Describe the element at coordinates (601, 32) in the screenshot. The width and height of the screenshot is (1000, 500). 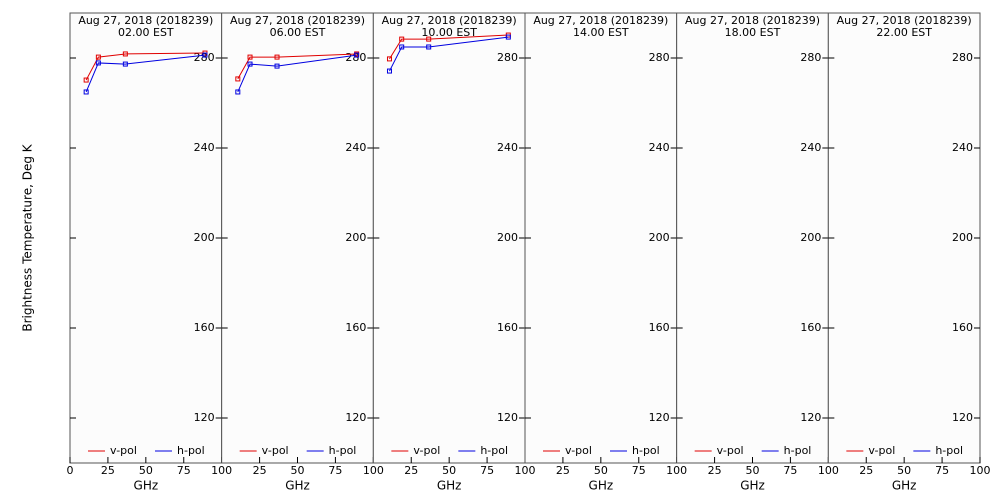
I see `panel-subtitle: 14.00 EST` at that location.